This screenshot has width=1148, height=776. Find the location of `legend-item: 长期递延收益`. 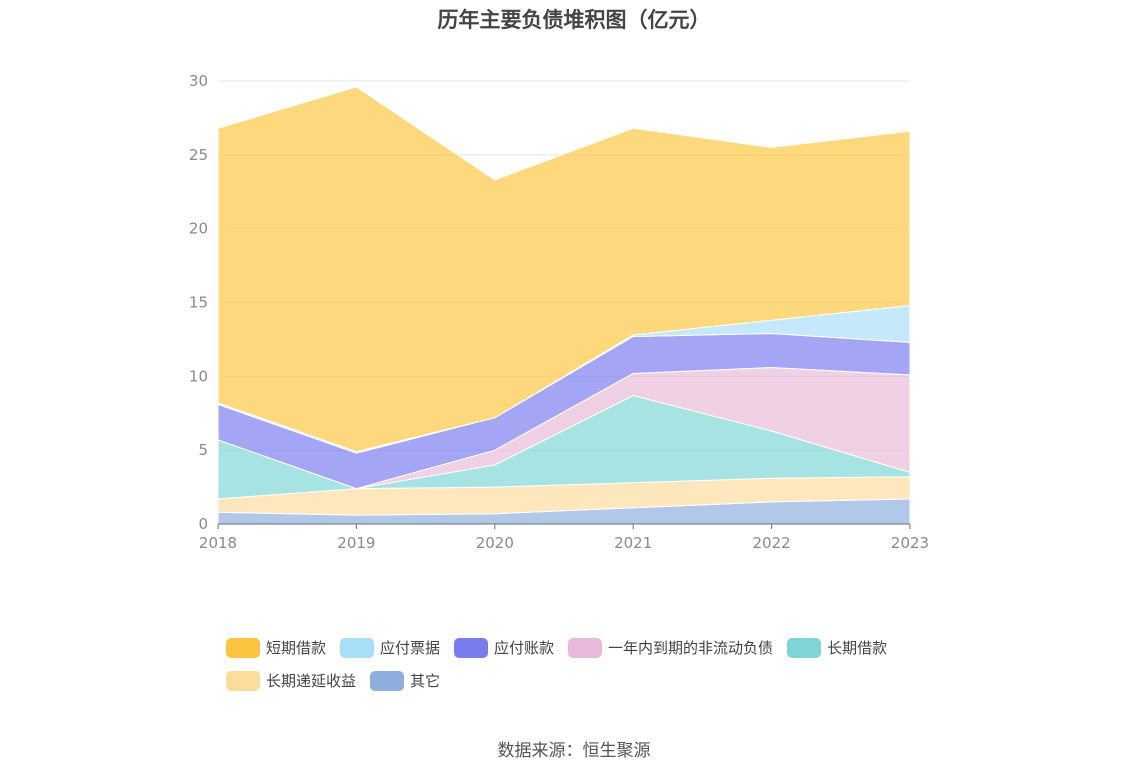

legend-item: 长期递延收益 is located at coordinates (291, 680).